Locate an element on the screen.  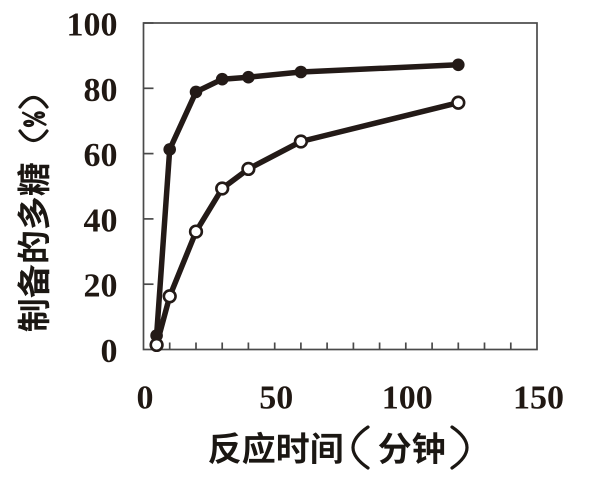
svg-text: 150 is located at coordinates (538, 397).